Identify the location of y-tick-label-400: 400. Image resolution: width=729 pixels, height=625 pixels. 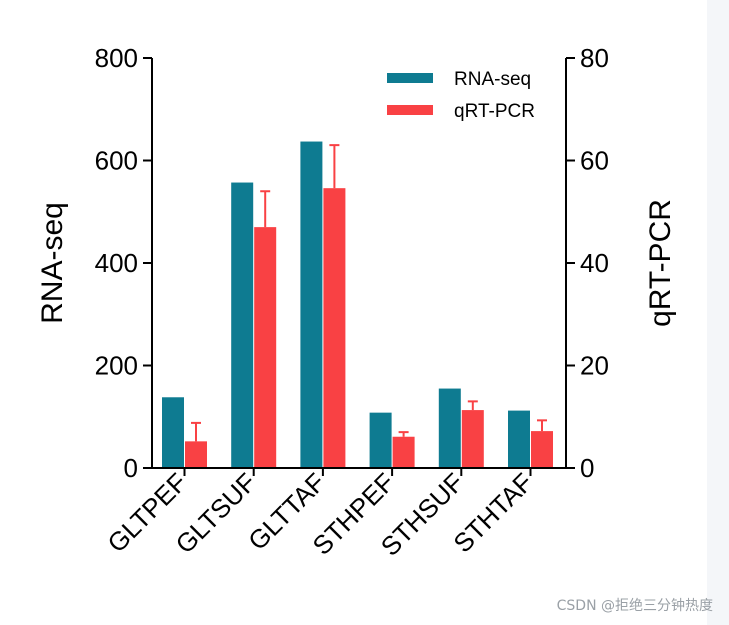
(116, 263).